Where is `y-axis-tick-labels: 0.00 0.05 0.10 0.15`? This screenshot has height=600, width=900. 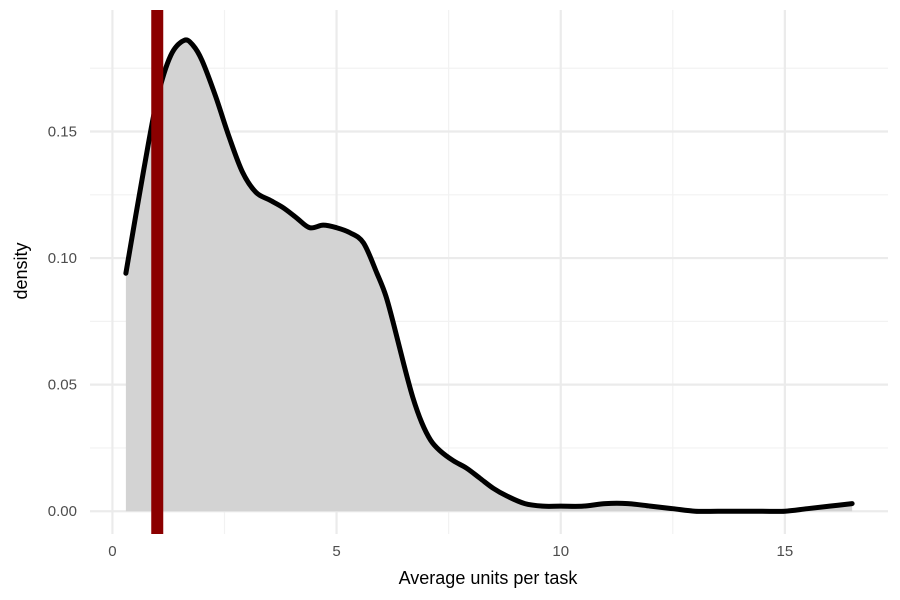
y-axis-tick-labels: 0.00 0.05 0.10 0.15 is located at coordinates (62, 322).